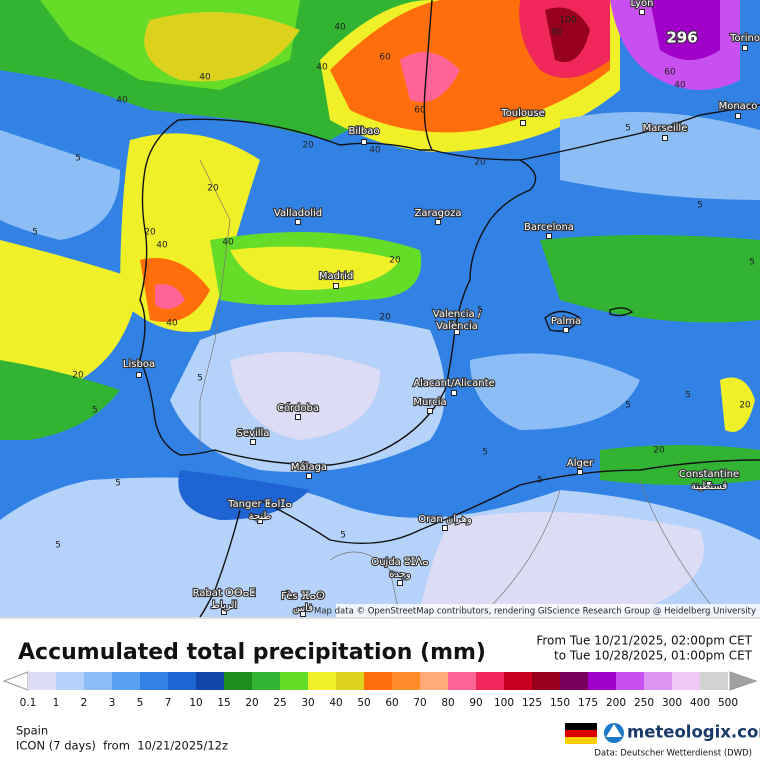 The image size is (760, 760). I want to click on brand-name: meteologix.com, so click(693, 732).